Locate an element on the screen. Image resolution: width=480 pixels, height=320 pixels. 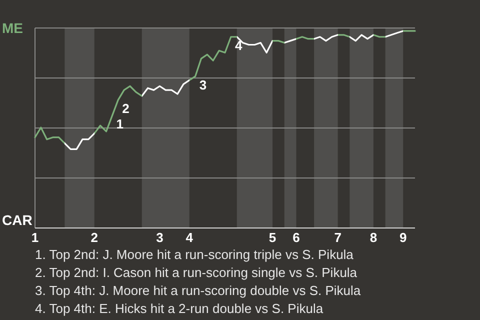
text: 4. Top 4th: E. Hicks hit a 2-run double vs S. Pikula is located at coordinates (179, 308).